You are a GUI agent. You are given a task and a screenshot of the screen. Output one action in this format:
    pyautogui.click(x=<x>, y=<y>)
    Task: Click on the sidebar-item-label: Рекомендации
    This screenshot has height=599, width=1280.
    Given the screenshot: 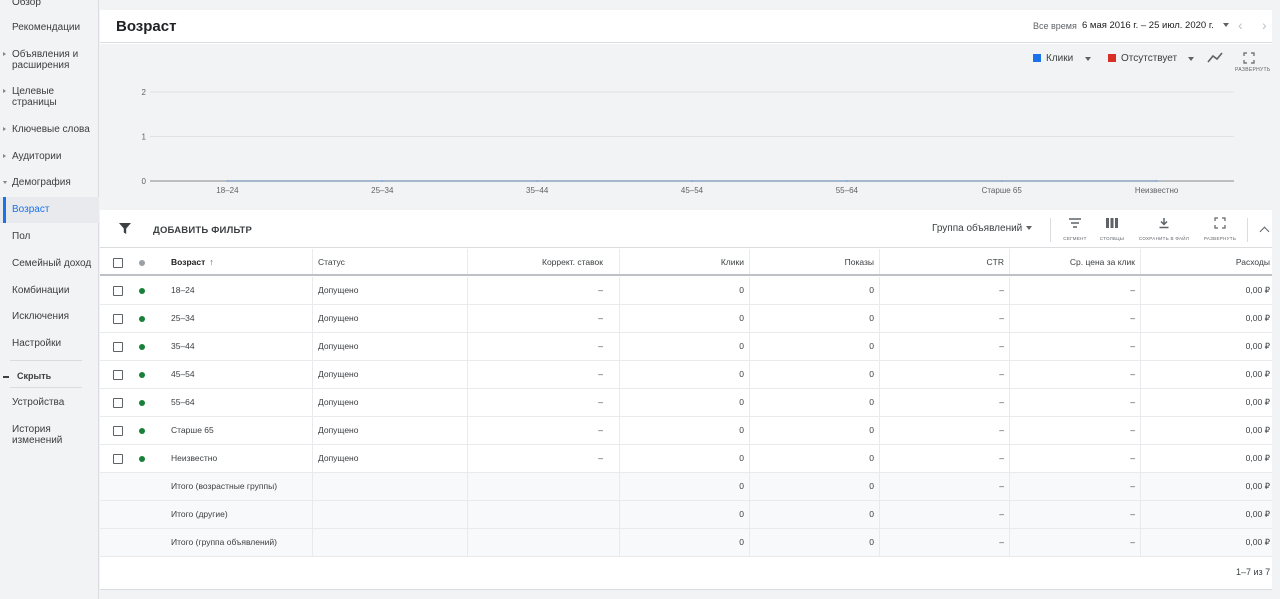 What is the action you would take?
    pyautogui.click(x=46, y=27)
    